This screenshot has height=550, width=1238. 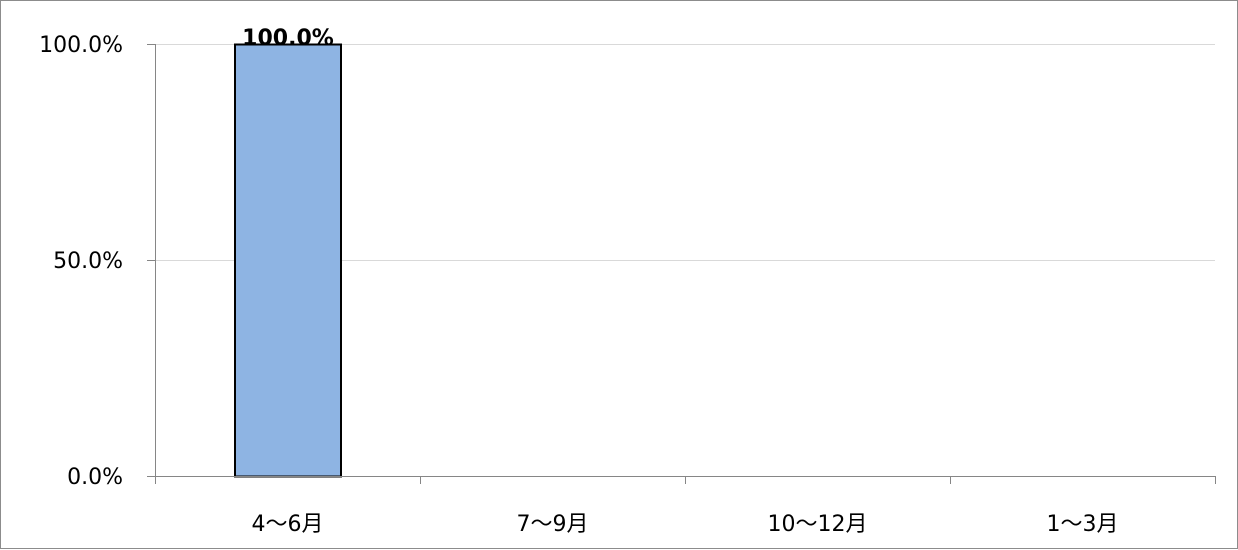 What do you see at coordinates (81, 45) in the screenshot?
I see `y-tick-label: 100.0%` at bounding box center [81, 45].